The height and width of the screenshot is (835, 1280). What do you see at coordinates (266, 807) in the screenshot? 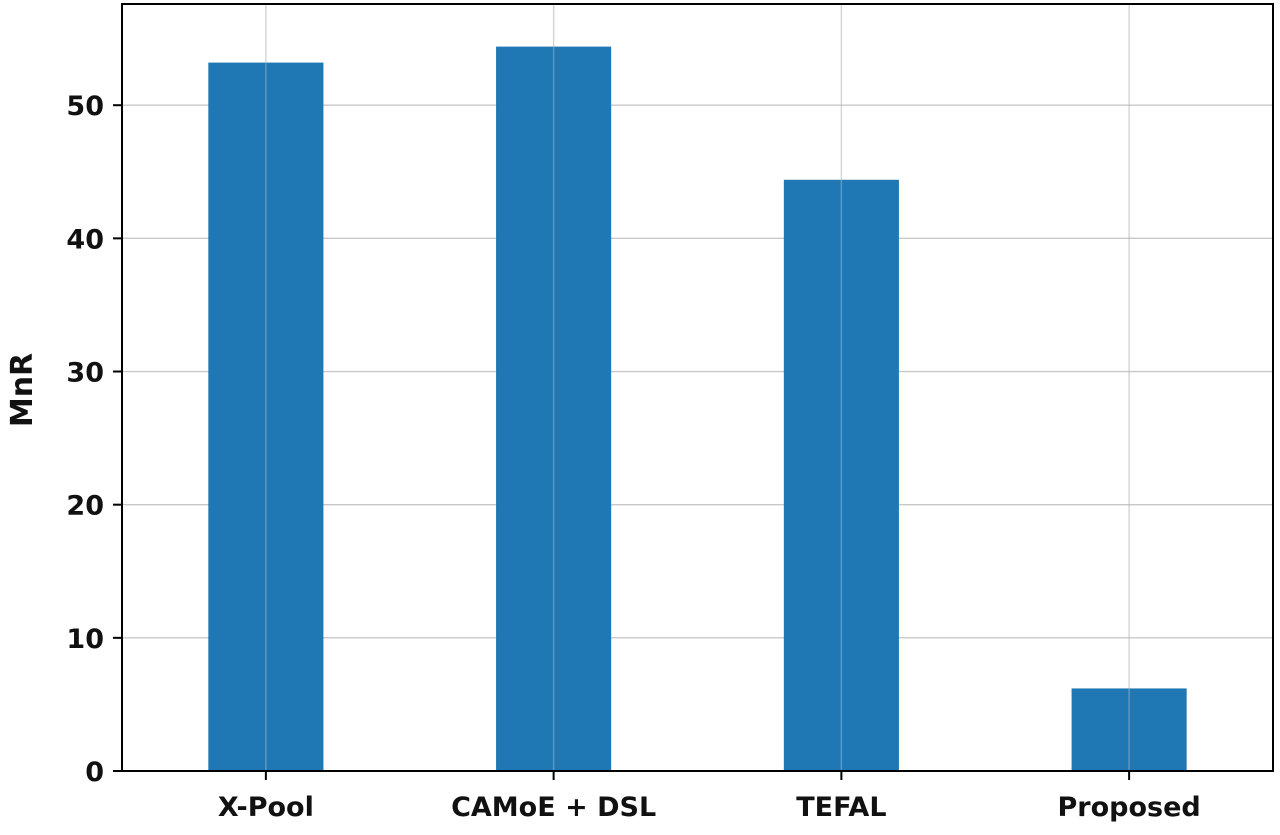
I see `x-tick-label: X-Pool` at bounding box center [266, 807].